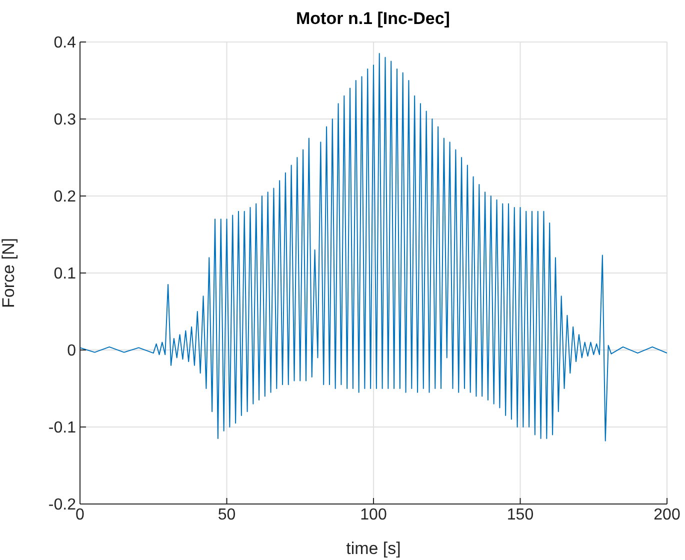 The image size is (685, 560). Describe the element at coordinates (62, 505) in the screenshot. I see `y-tick-label: -0.2` at that location.